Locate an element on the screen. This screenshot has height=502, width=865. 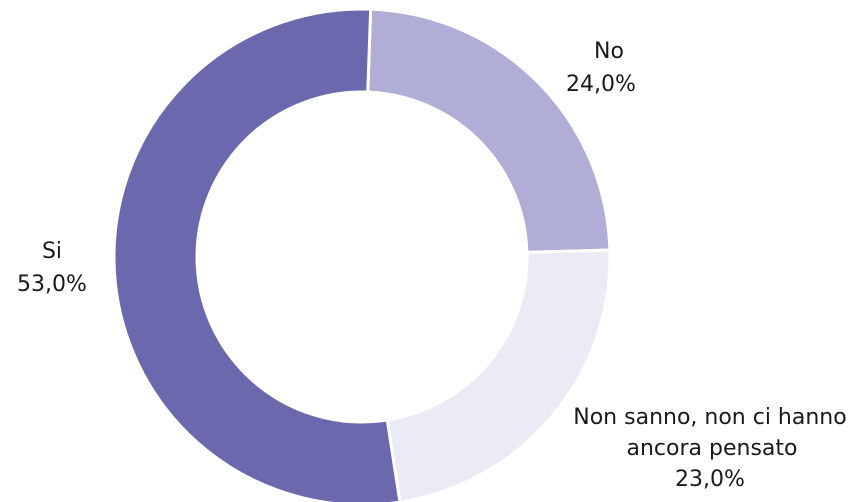
slice-label-non-sanno-line1: Non sanno, non ci hanno is located at coordinates (709, 417).